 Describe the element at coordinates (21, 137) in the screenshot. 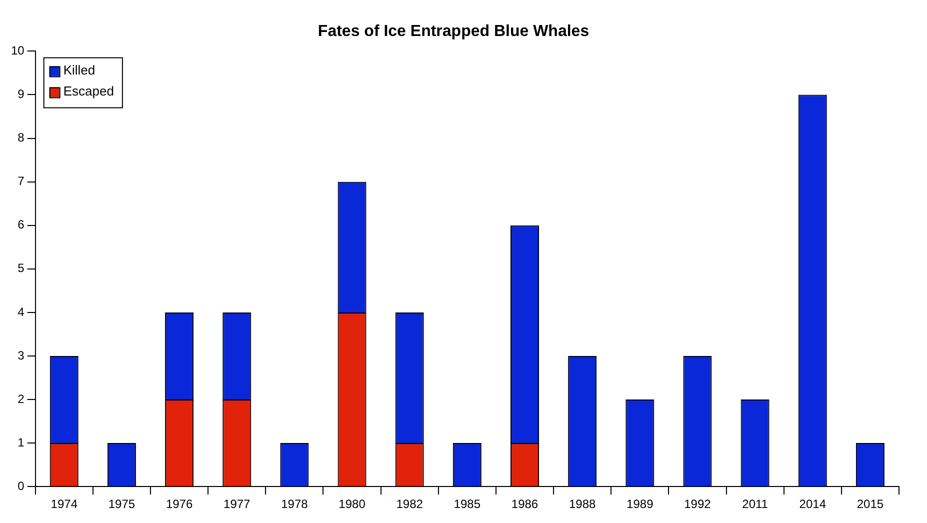

I see `y-tick-label: 8` at that location.